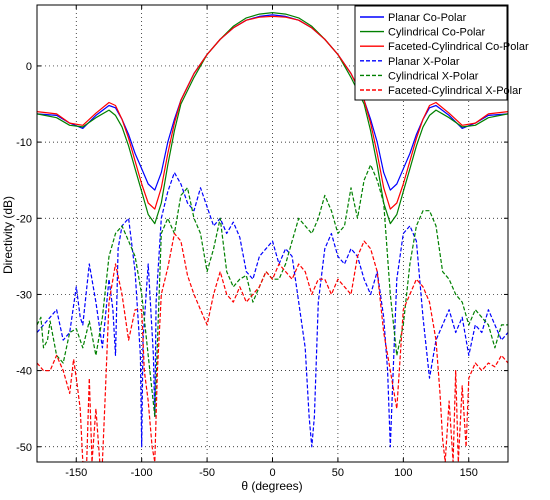 The image size is (550, 500). Describe the element at coordinates (24, 295) in the screenshot. I see `y-tick-label: -30` at that location.